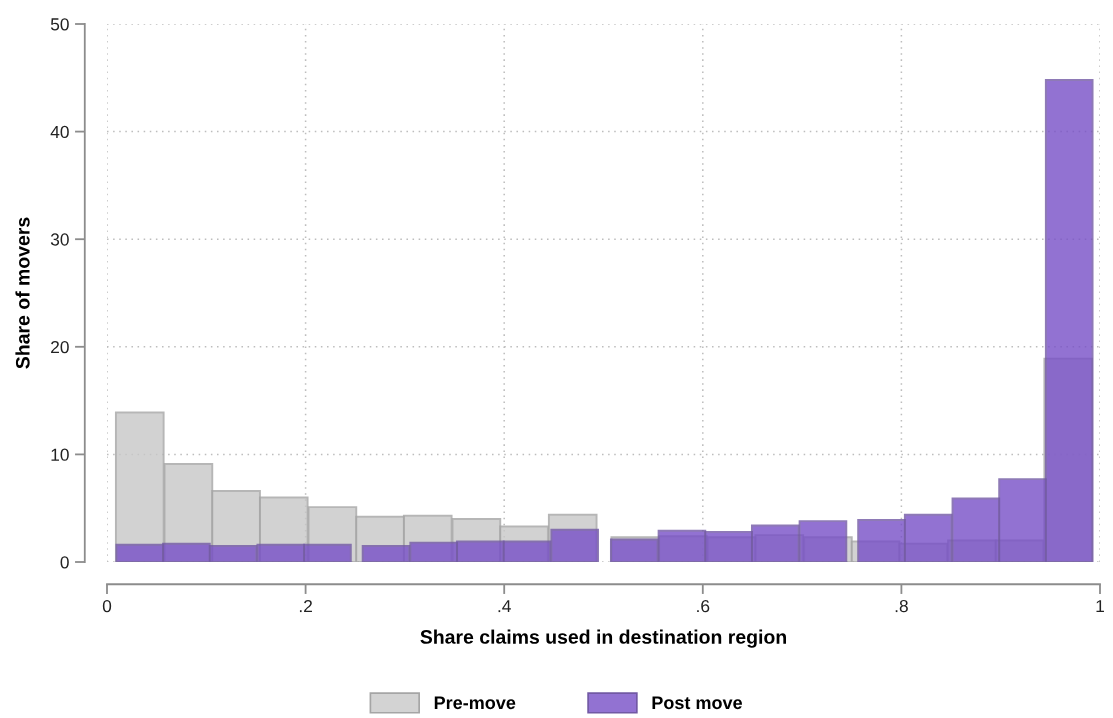 The width and height of the screenshot is (1113, 718). Describe the element at coordinates (305, 606) in the screenshot. I see `x-tick-label: .2` at that location.